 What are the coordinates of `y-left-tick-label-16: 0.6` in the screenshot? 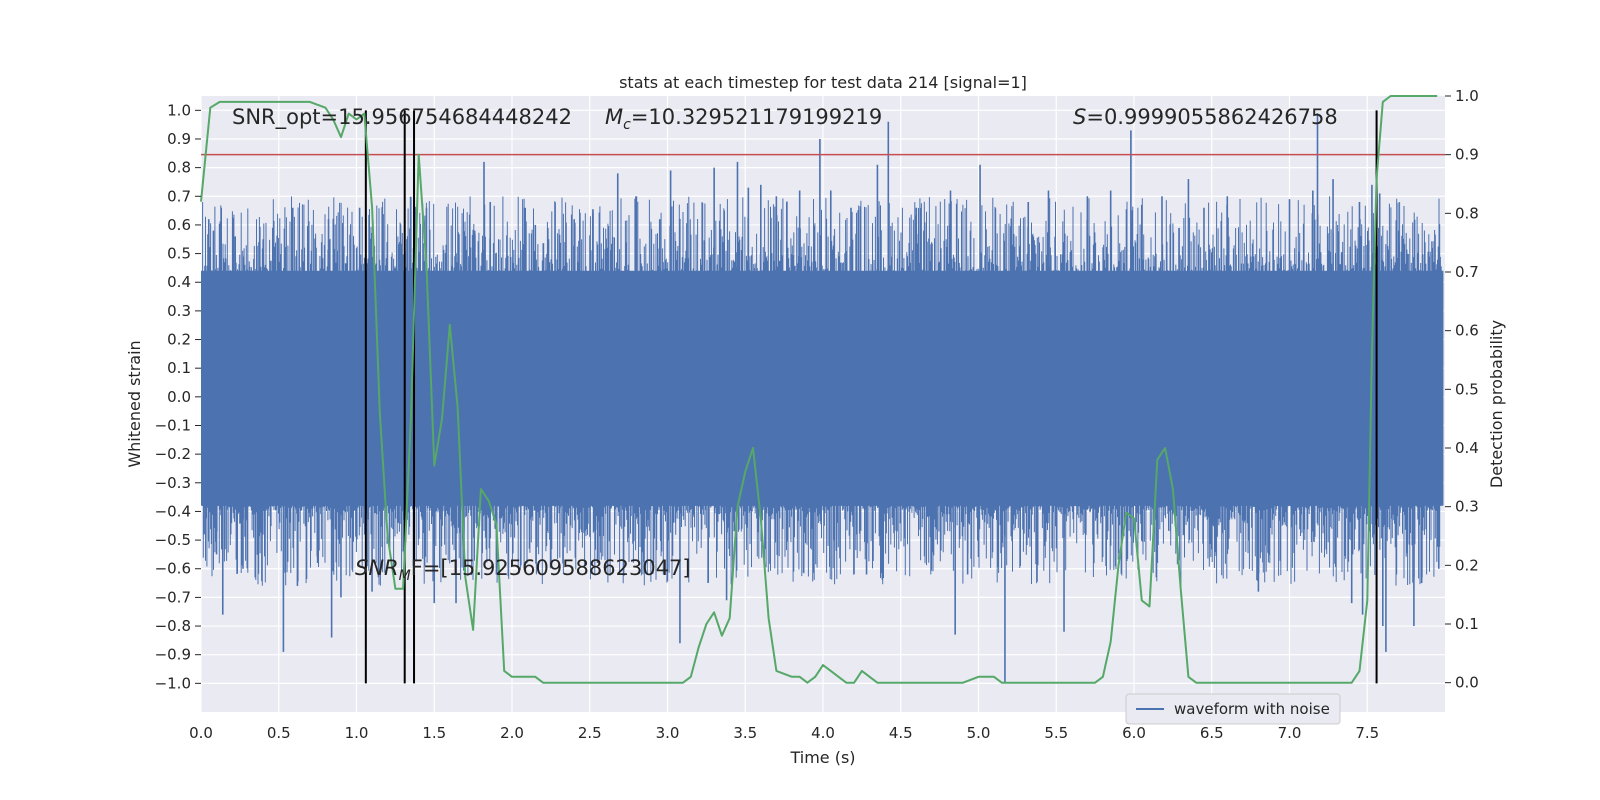 It's located at (179, 225).